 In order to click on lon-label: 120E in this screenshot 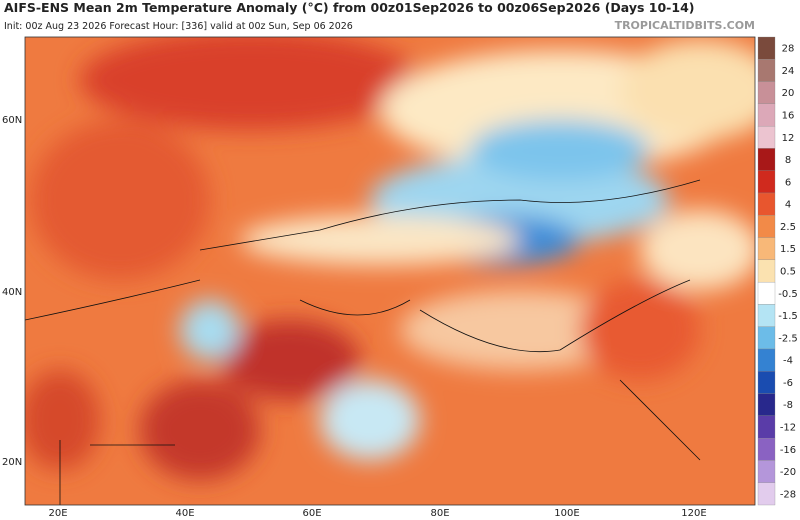, I will do `click(693, 513)`.